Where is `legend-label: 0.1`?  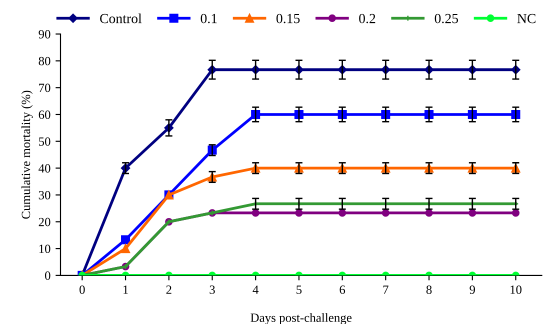 legend-label: 0.1 is located at coordinates (208, 19).